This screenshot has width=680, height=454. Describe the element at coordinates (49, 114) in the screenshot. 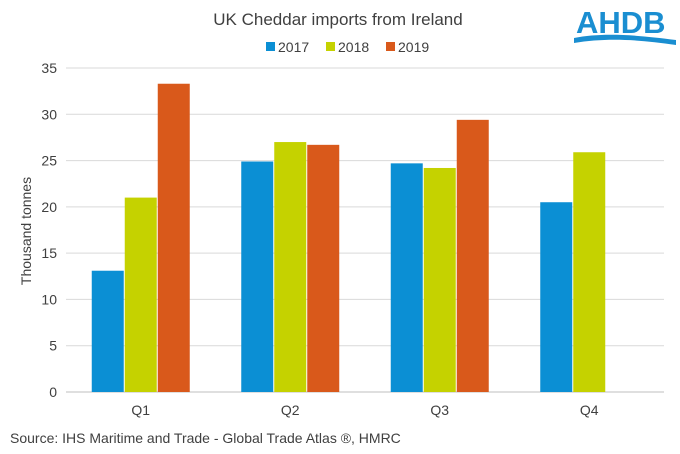

I see `y-tick-label: 30` at that location.